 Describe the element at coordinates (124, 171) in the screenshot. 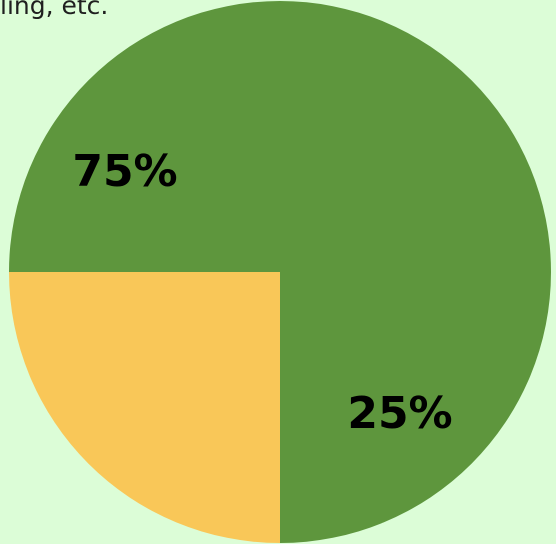

I see `slice-label-75: 75%` at that location.